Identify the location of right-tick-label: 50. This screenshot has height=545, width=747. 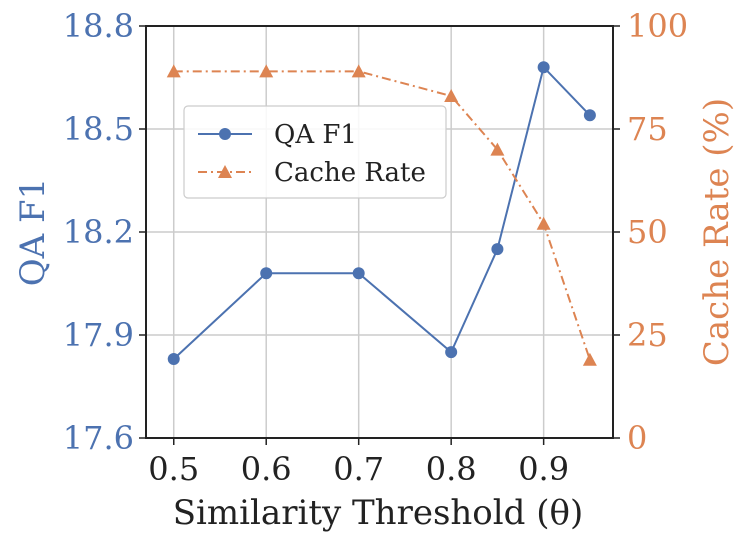
(647, 232).